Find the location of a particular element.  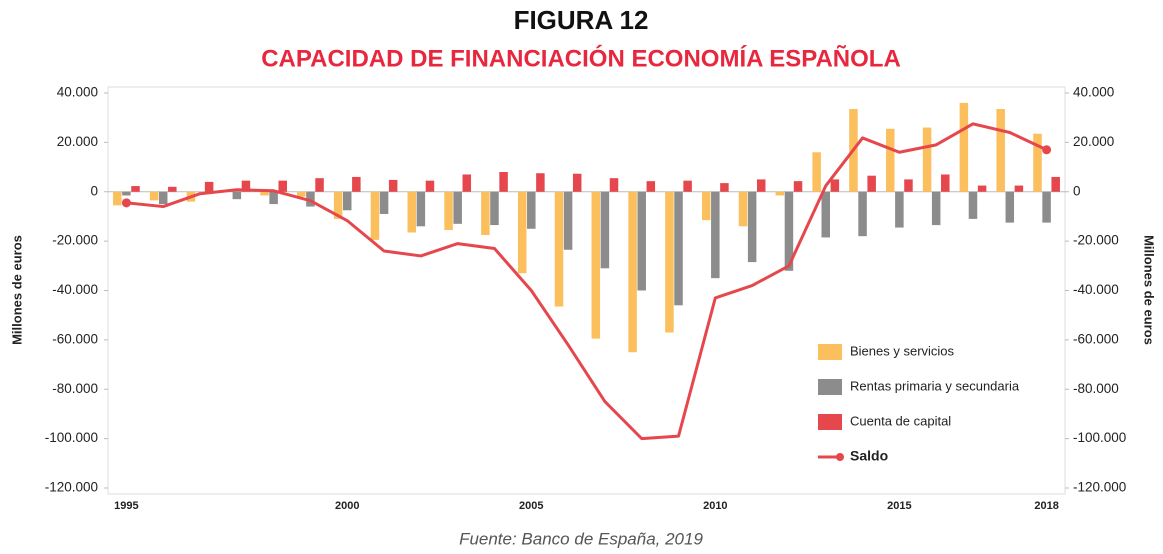

y2-tick-label: -100.000 is located at coordinates (1099, 437).